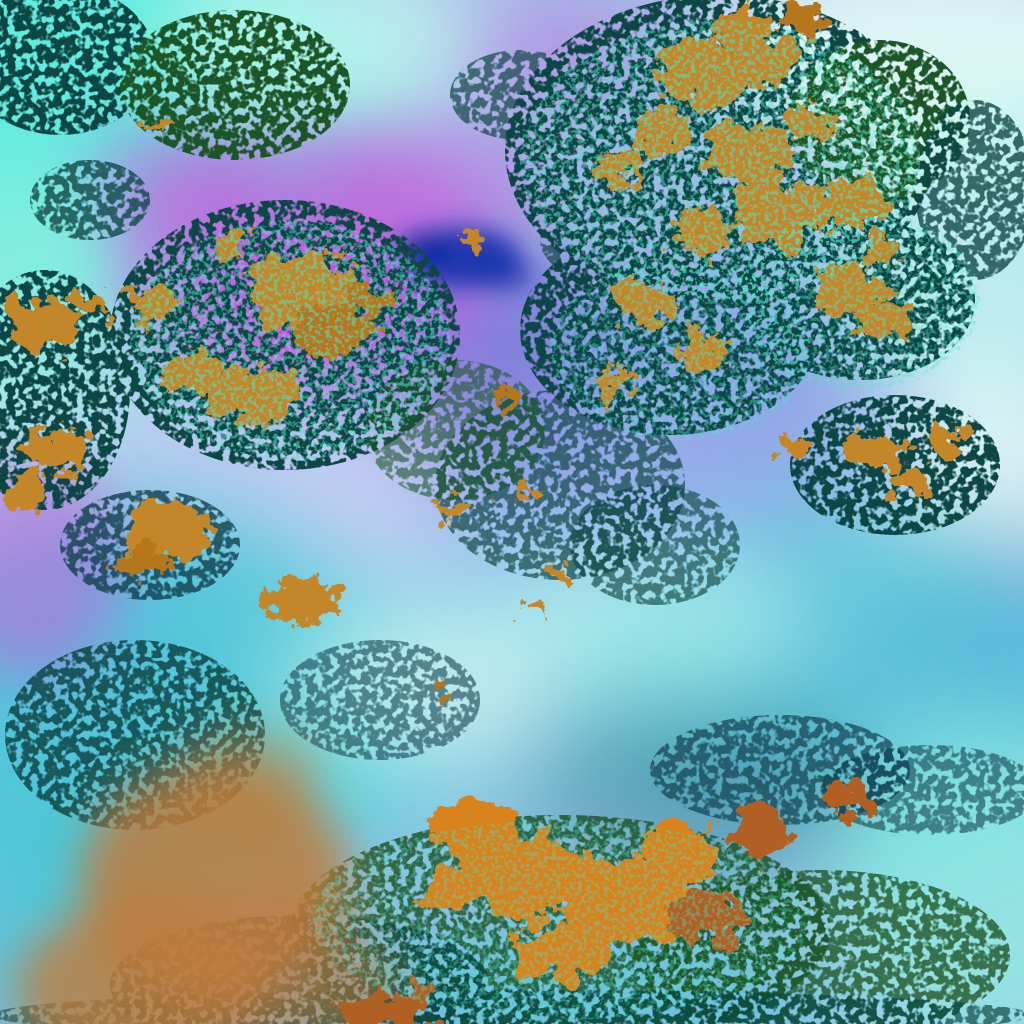  What do you see at coordinates (90, 200) in the screenshot?
I see `speckle-left-upper` at bounding box center [90, 200].